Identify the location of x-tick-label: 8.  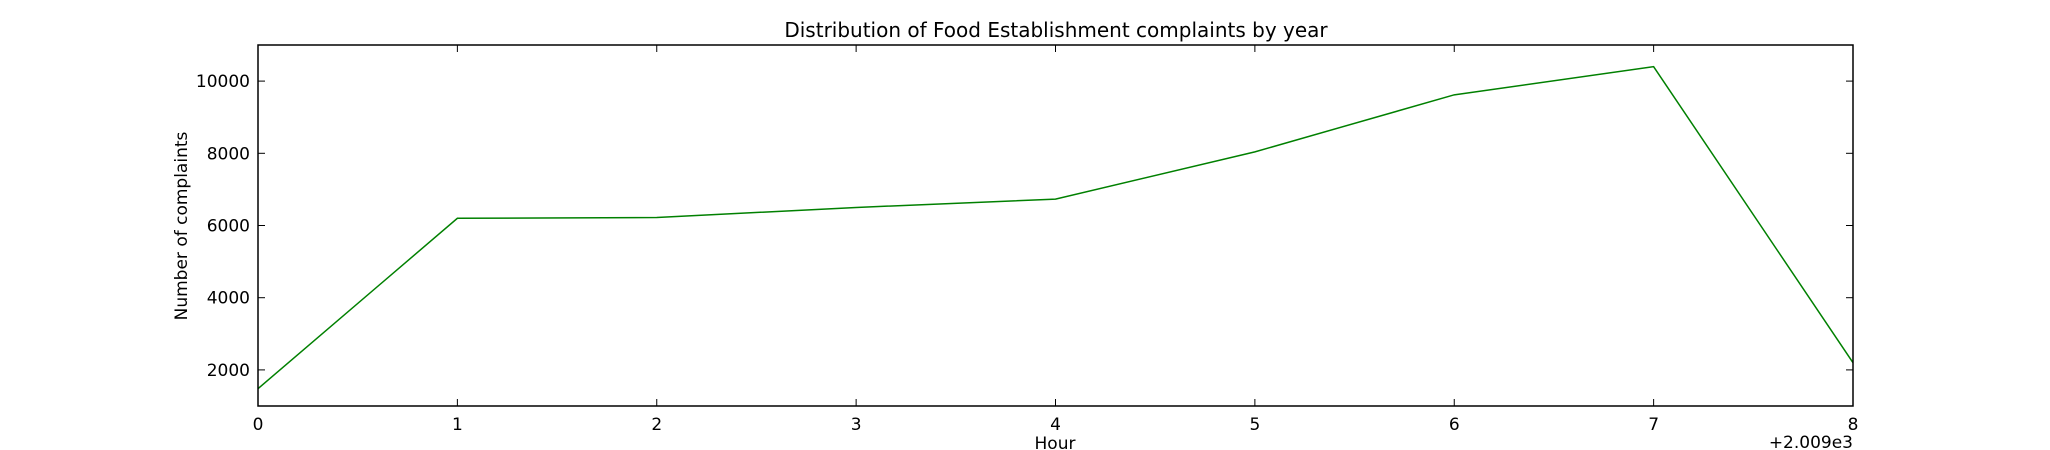
(1853, 425).